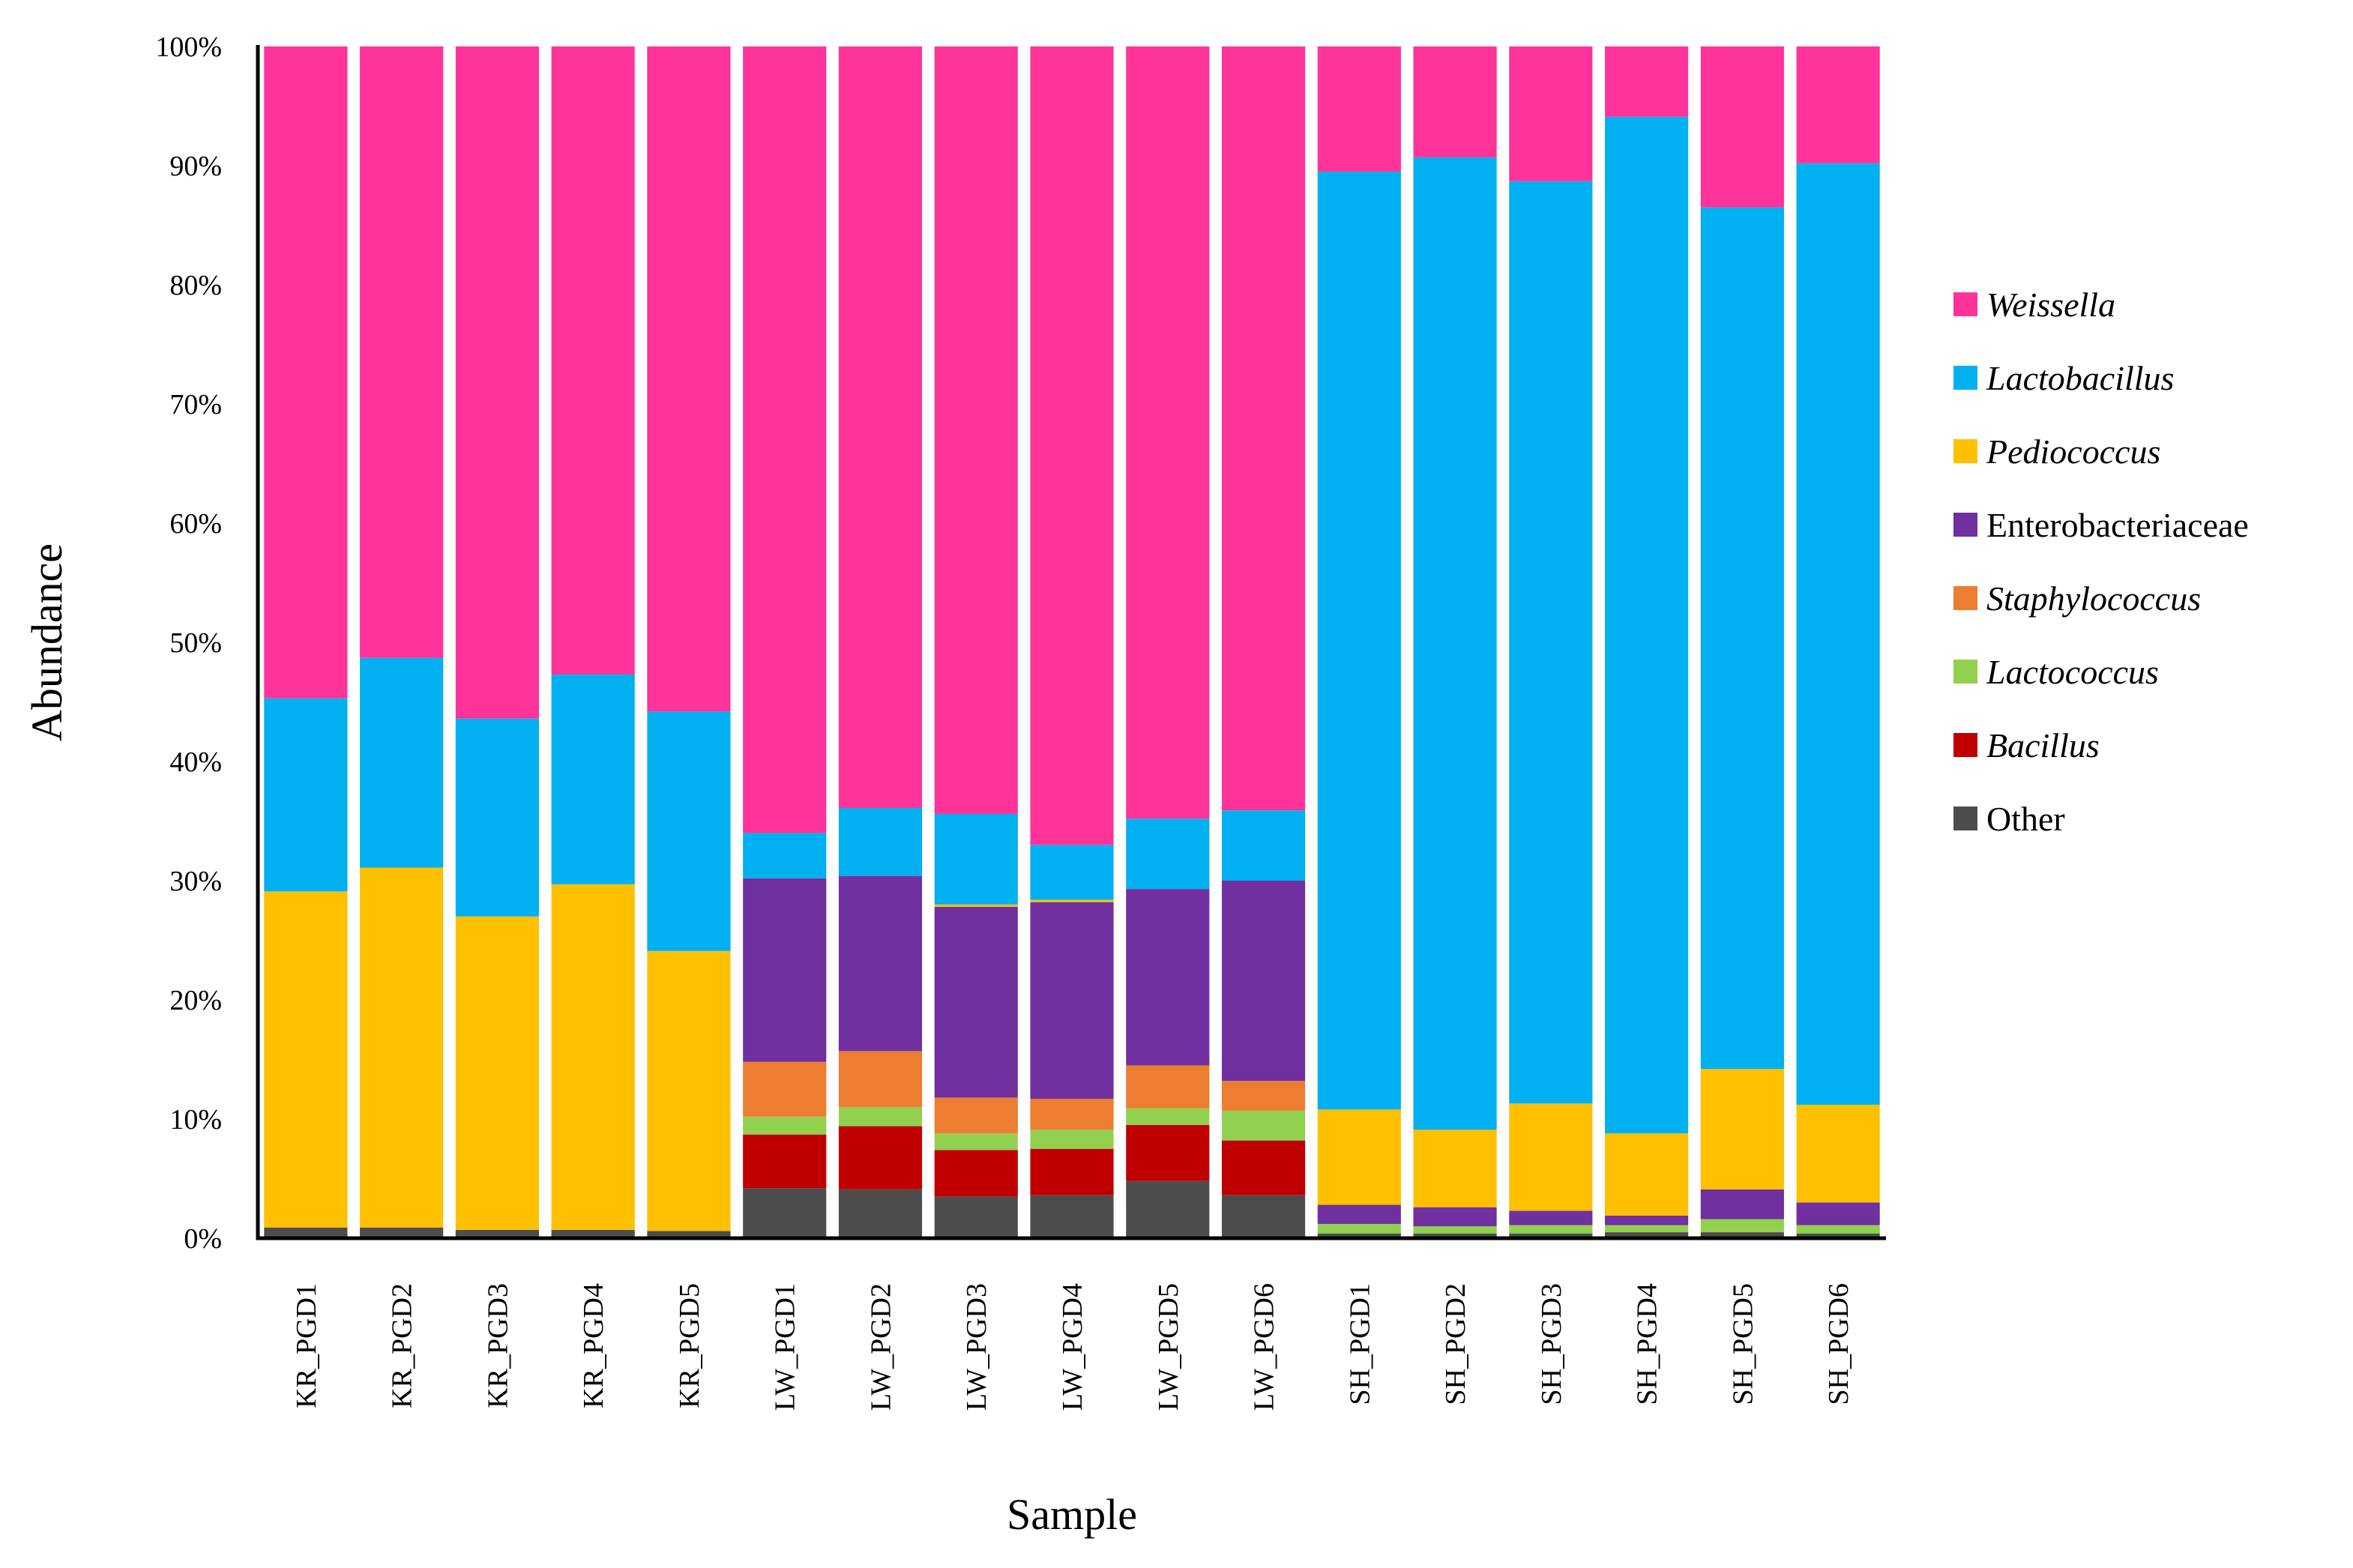 The width and height of the screenshot is (2353, 1568). What do you see at coordinates (1742, 127) in the screenshot?
I see `bar-segment-weissella-sh_pgd5` at bounding box center [1742, 127].